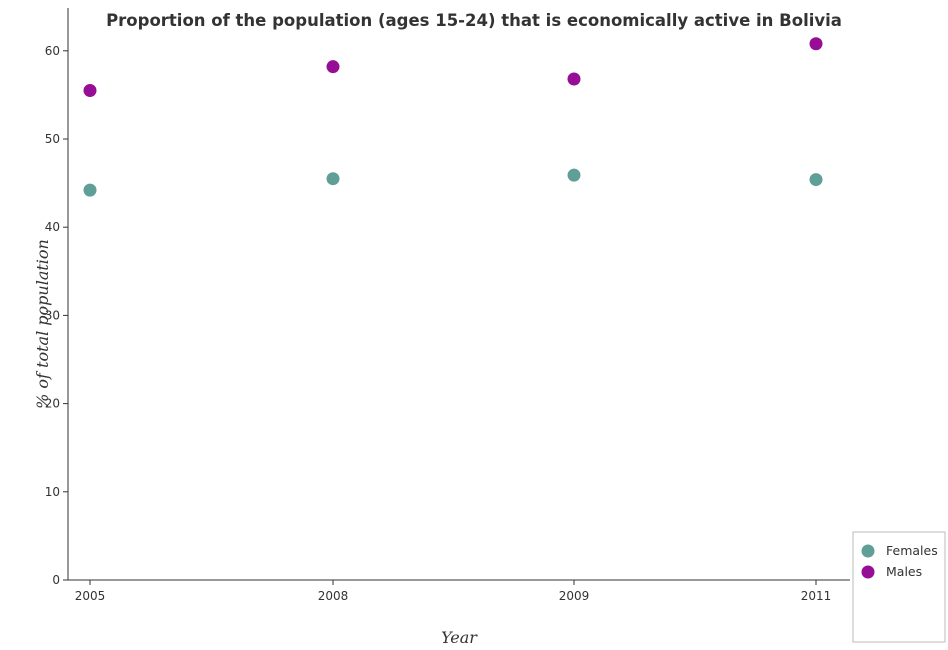 Image resolution: width=948 pixels, height=650 pixels. What do you see at coordinates (574, 79) in the screenshot?
I see `data-point-males-2009` at bounding box center [574, 79].